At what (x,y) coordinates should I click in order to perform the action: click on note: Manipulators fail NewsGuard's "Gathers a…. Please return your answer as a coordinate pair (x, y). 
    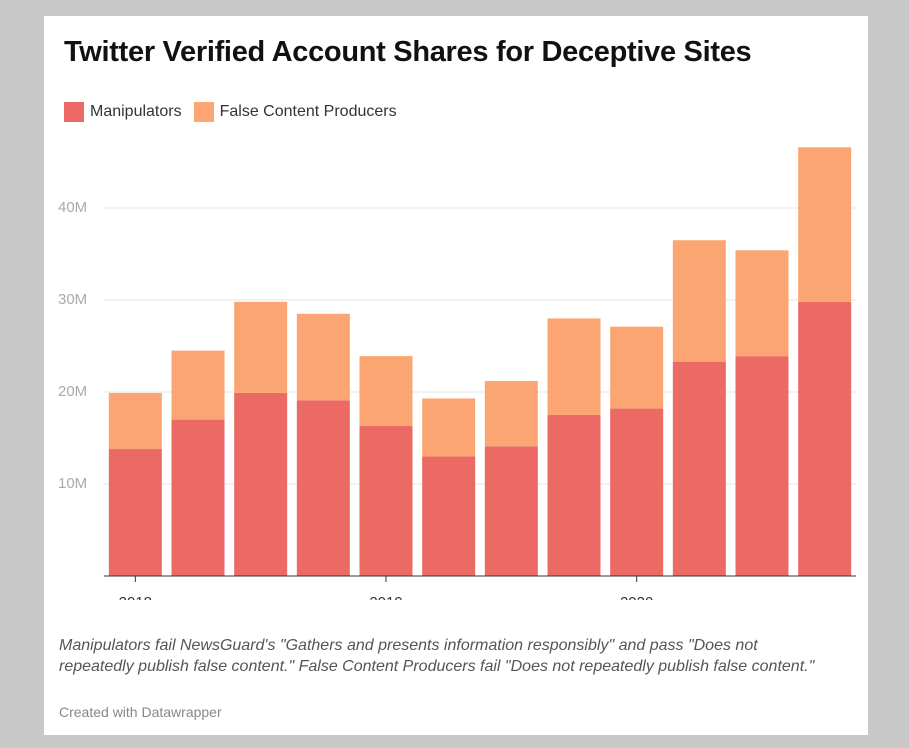
    Looking at the image, I should click on (437, 656).